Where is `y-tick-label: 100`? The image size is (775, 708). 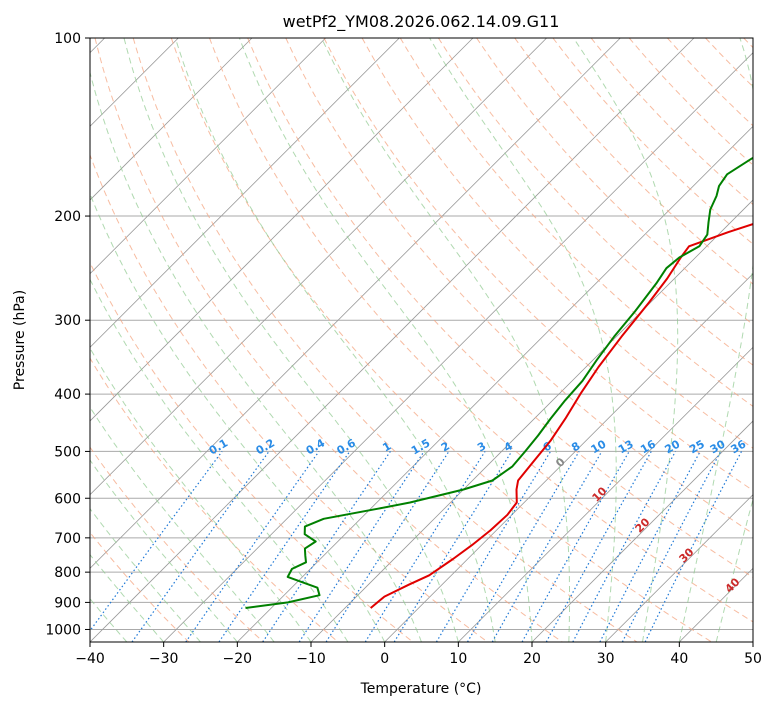
y-tick-label: 100 is located at coordinates (67, 39).